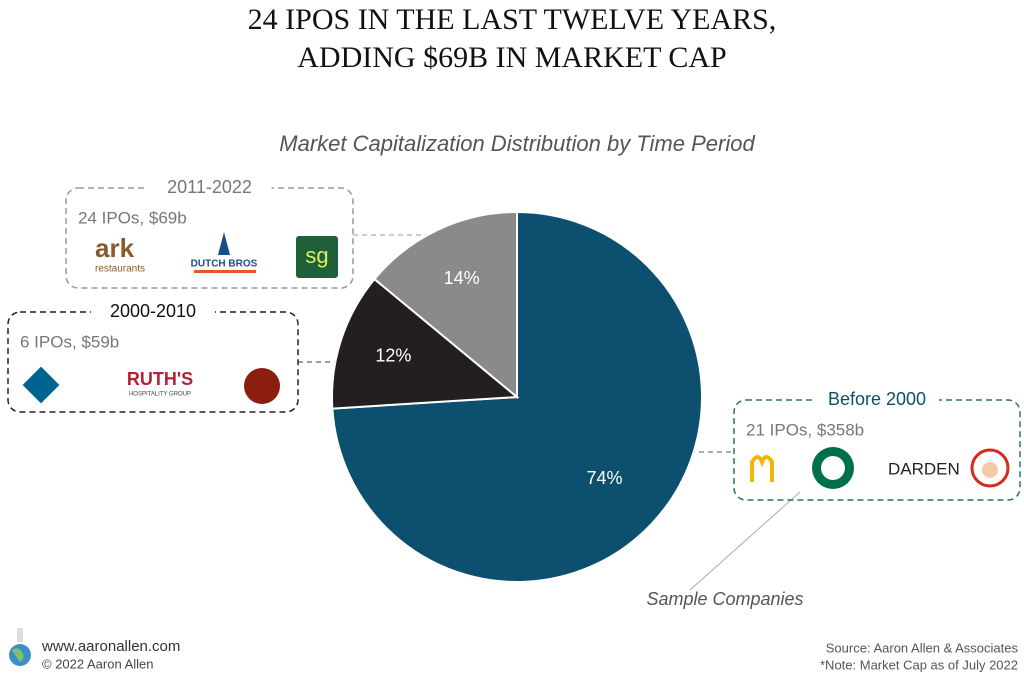  I want to click on logo-wendys-face, so click(990, 470).